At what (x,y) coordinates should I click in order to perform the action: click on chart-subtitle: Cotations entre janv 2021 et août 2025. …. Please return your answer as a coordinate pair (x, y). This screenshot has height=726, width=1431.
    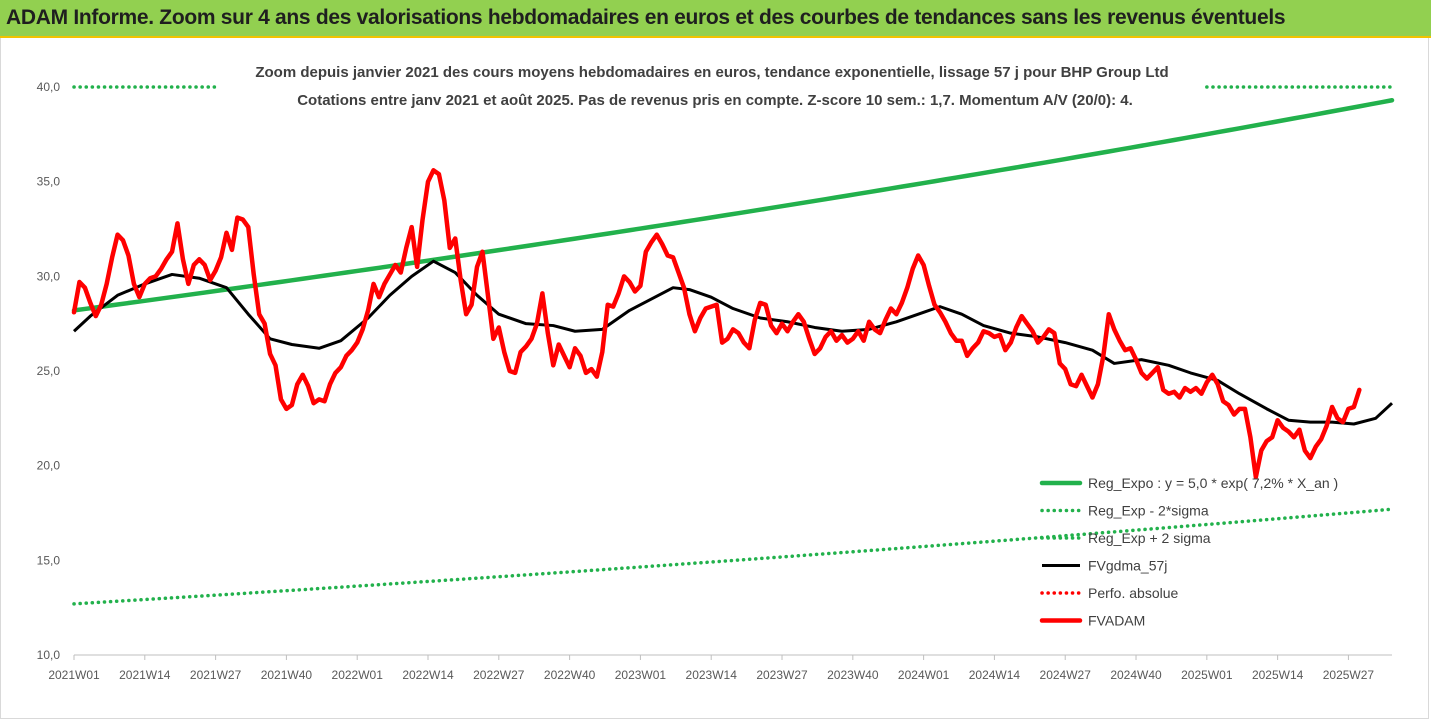
    Looking at the image, I should click on (715, 100).